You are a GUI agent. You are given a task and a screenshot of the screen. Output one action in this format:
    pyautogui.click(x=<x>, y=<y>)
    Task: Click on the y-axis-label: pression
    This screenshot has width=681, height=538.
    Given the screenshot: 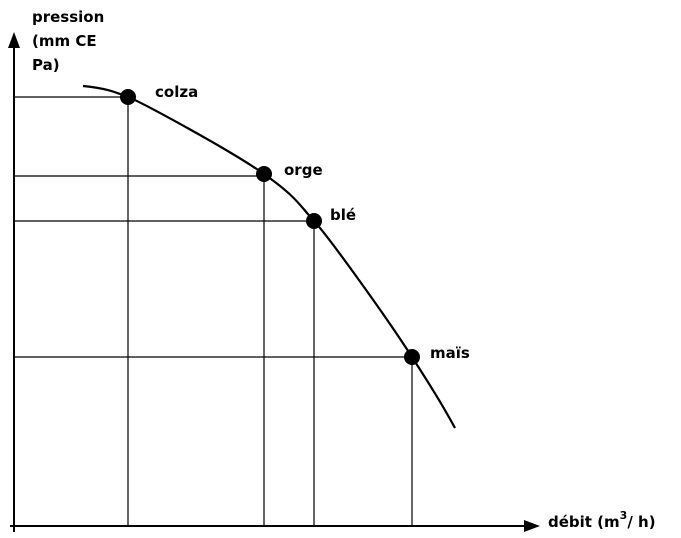 What is the action you would take?
    pyautogui.click(x=68, y=17)
    